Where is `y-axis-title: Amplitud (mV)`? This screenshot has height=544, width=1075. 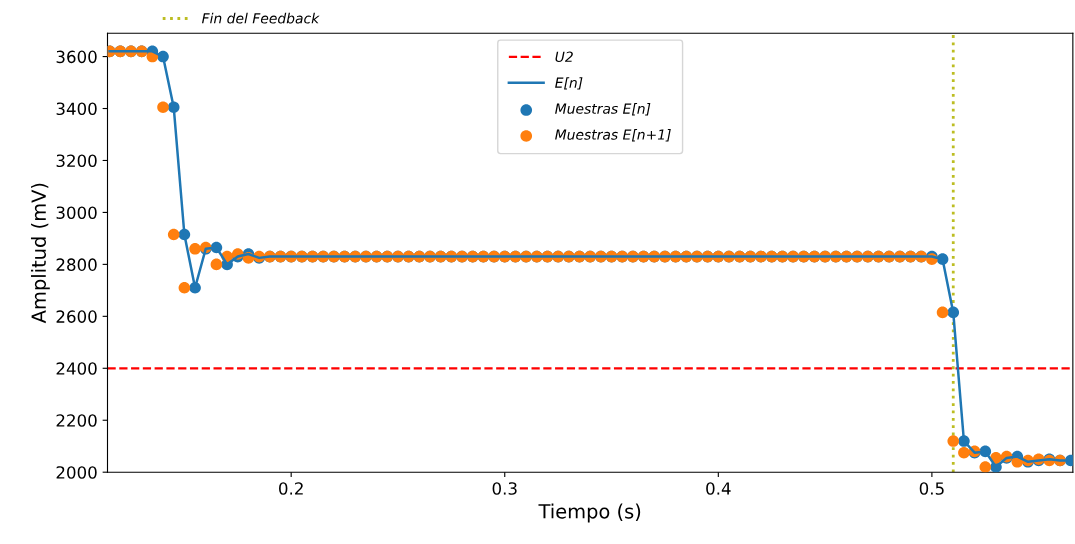
y-axis-title: Amplitud (mV) is located at coordinates (40, 253).